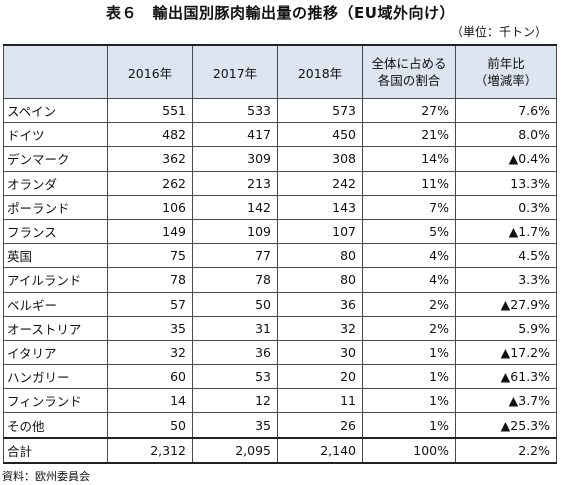  What do you see at coordinates (506, 377) in the screenshot?
I see `yoy-cell: ▲61.3%` at bounding box center [506, 377].